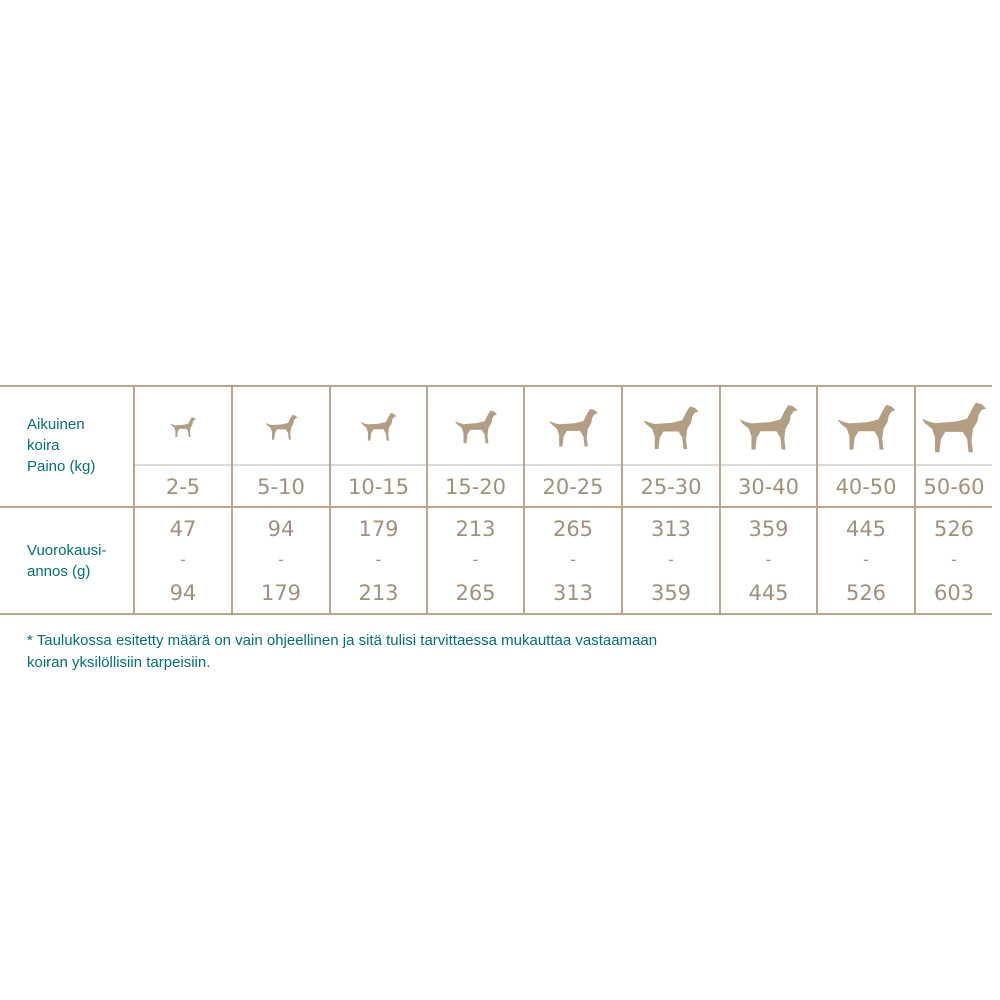  What do you see at coordinates (768, 487) in the screenshot?
I see `weight-range: 30-40` at bounding box center [768, 487].